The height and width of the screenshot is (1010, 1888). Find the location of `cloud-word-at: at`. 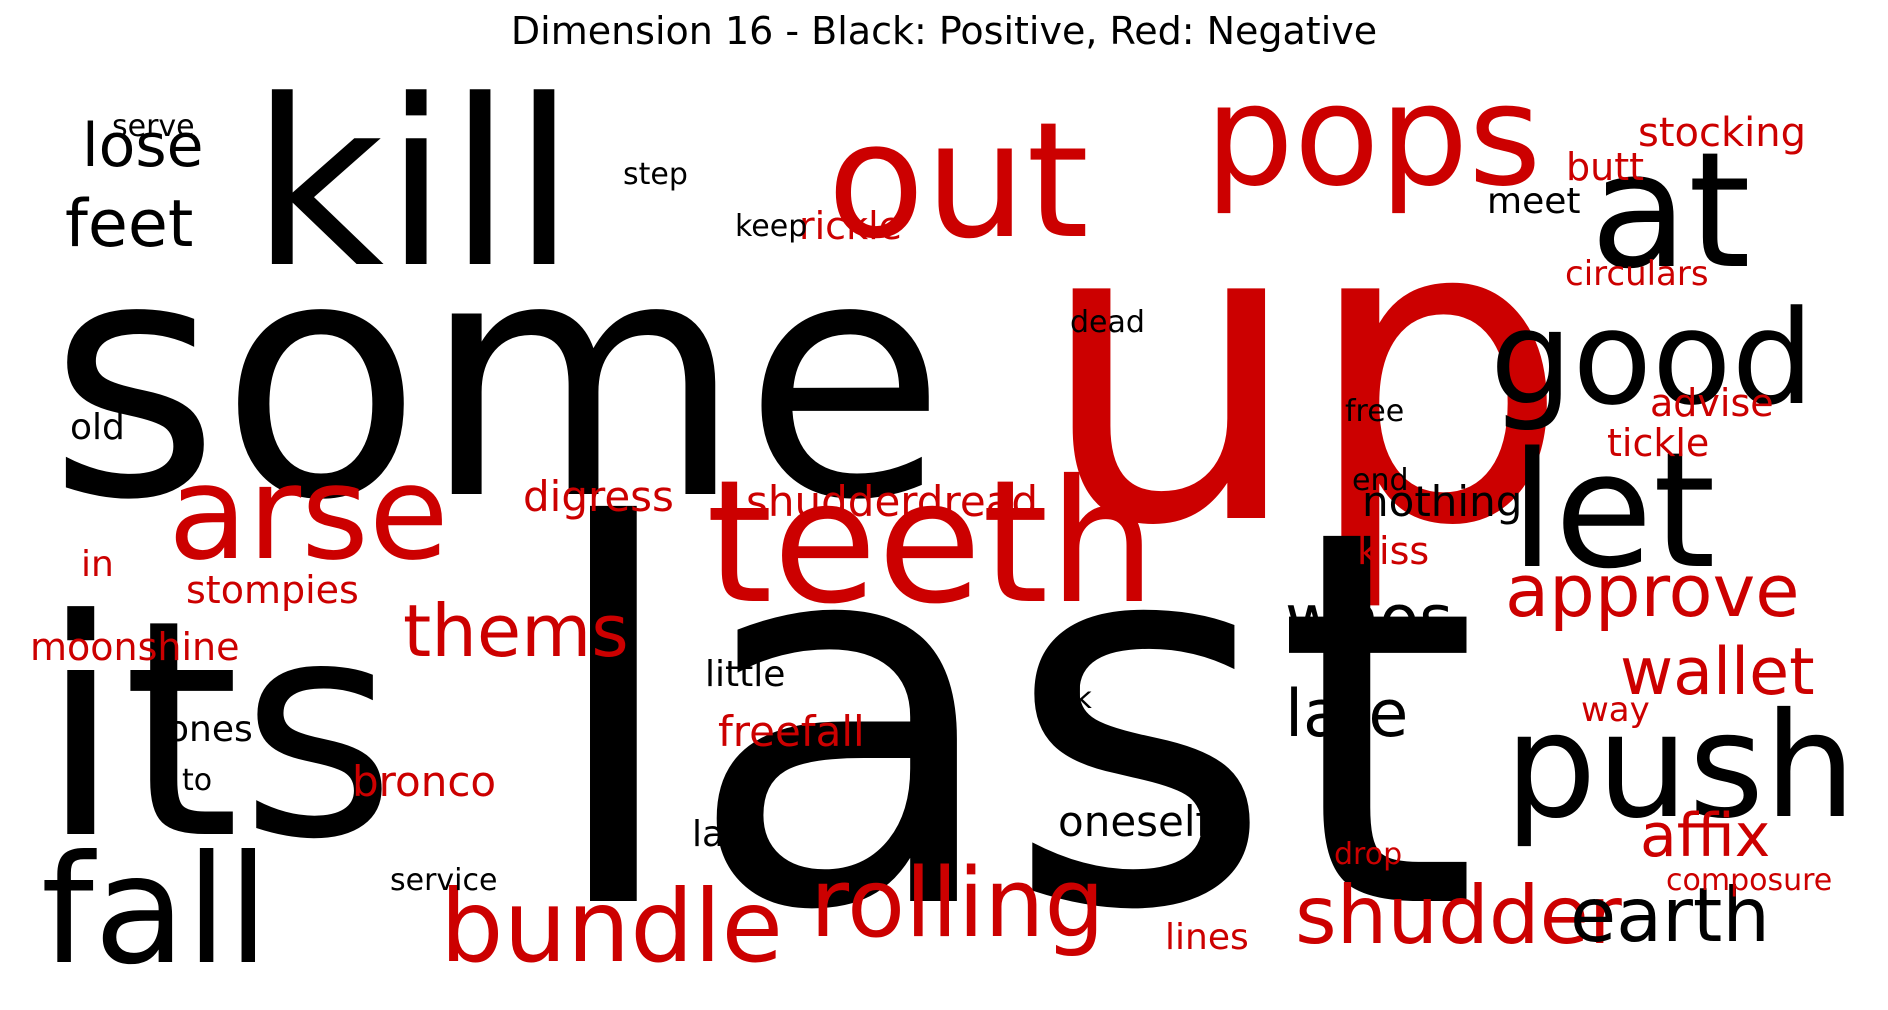

cloud-word-at: at is located at coordinates (1670, 210).